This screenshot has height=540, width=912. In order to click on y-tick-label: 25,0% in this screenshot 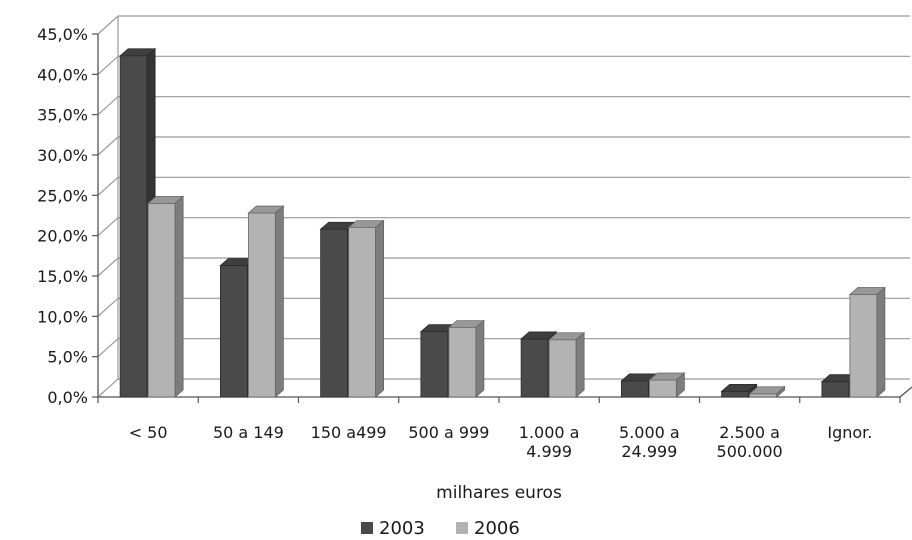, I will do `click(62, 195)`.